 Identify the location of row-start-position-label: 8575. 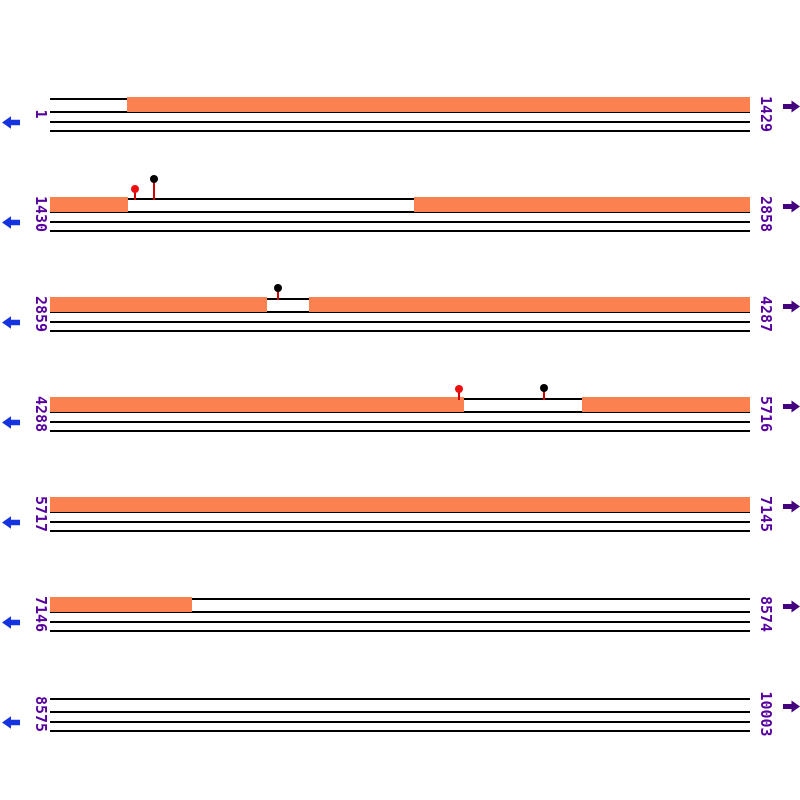
(41, 714).